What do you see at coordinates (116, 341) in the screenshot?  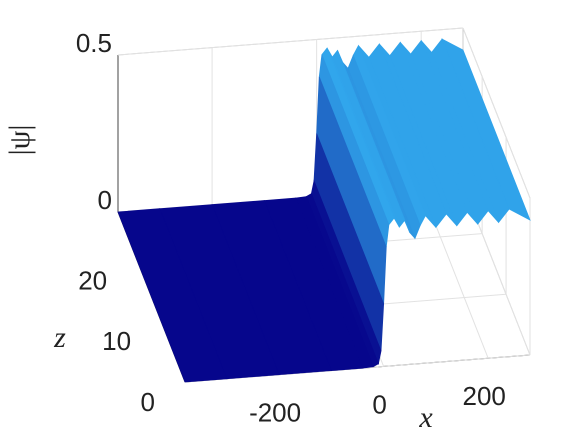 I see `y-tick-label: 10` at bounding box center [116, 341].